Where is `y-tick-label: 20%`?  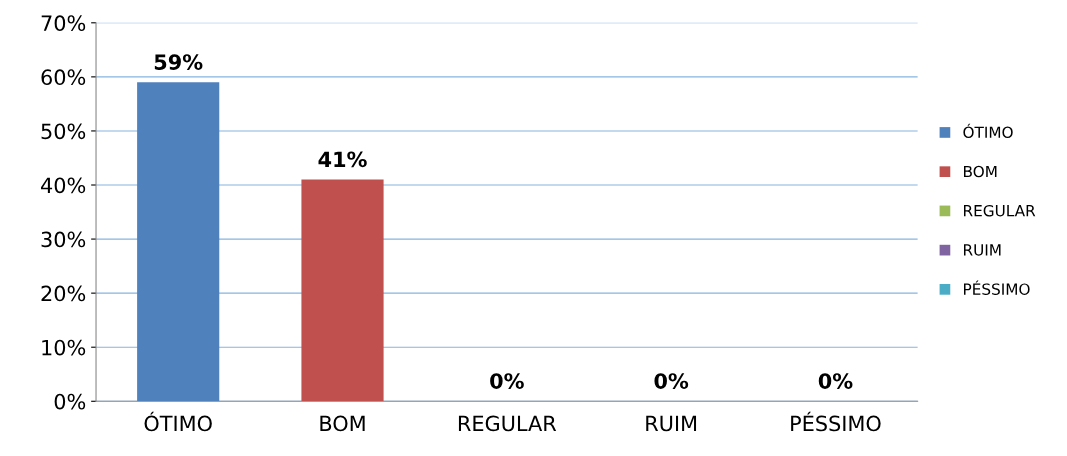 y-tick-label: 20% is located at coordinates (63, 293).